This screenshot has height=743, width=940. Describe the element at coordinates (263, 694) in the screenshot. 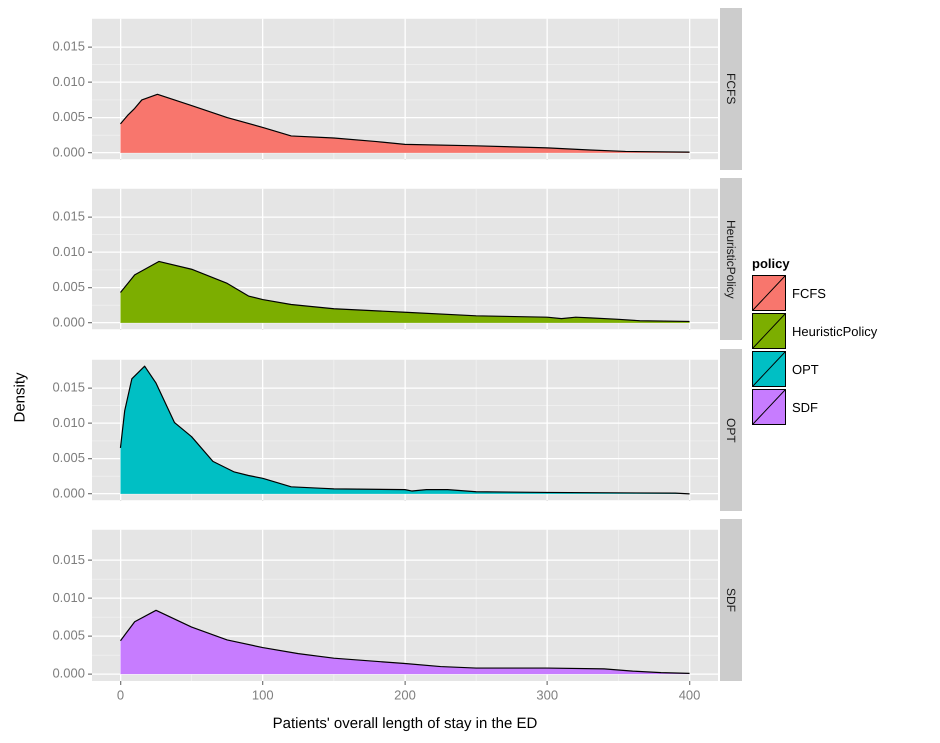

I see `x-tick-label: 100` at that location.